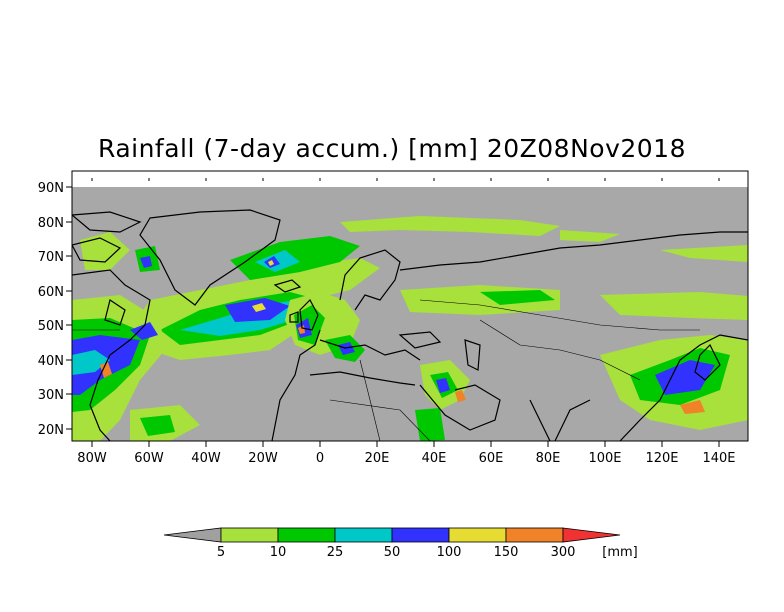  Describe the element at coordinates (192, 535) in the screenshot. I see `colorbar-low-triangle` at that location.